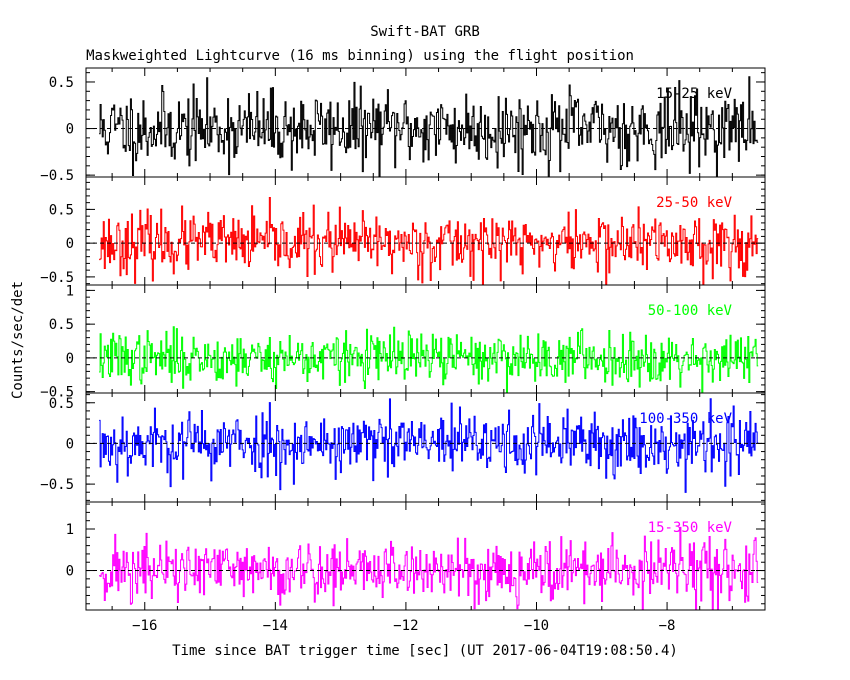 The height and width of the screenshot is (680, 850). What do you see at coordinates (425, 32) in the screenshot?
I see `chart-title: Swift-BAT GRB` at bounding box center [425, 32].